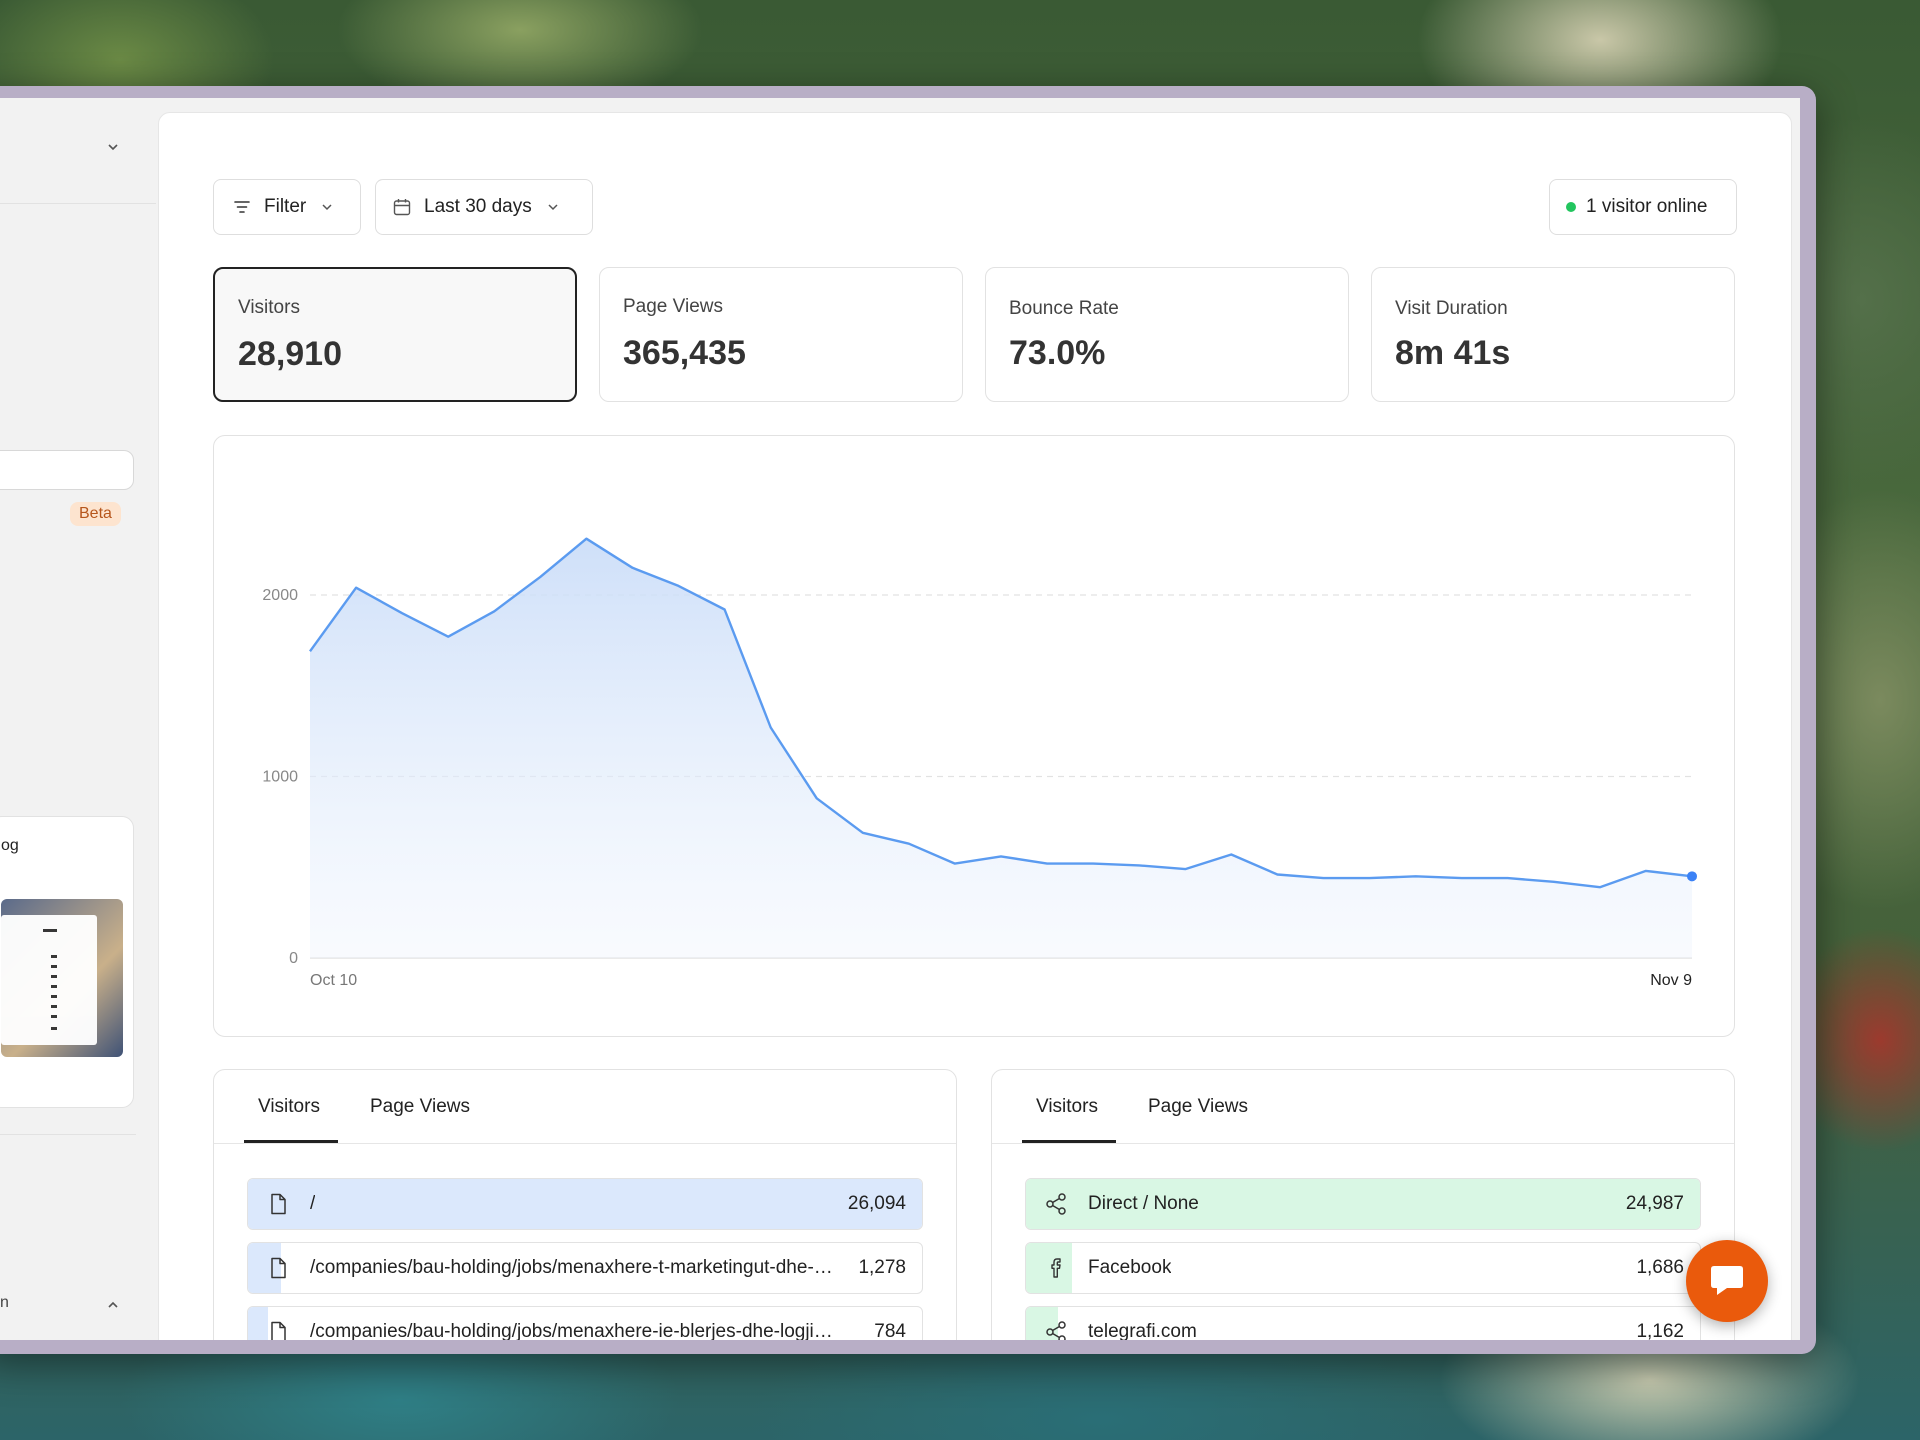 The image size is (1920, 1440). Describe the element at coordinates (10, 845) in the screenshot. I see `promo-card-label: og` at that location.